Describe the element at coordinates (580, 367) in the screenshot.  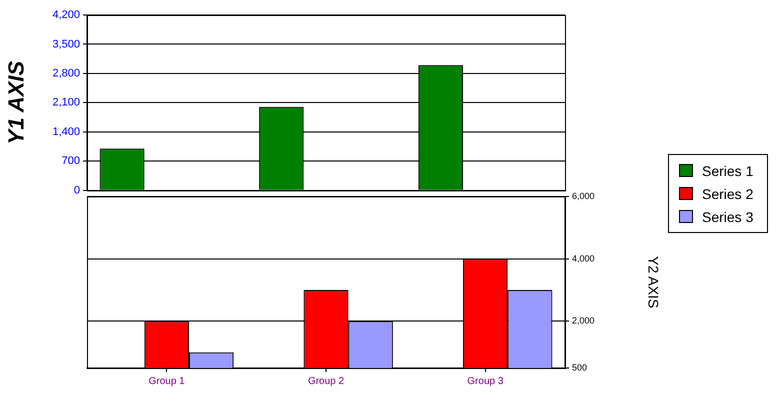
I see `y2-tick-label: 500` at that location.